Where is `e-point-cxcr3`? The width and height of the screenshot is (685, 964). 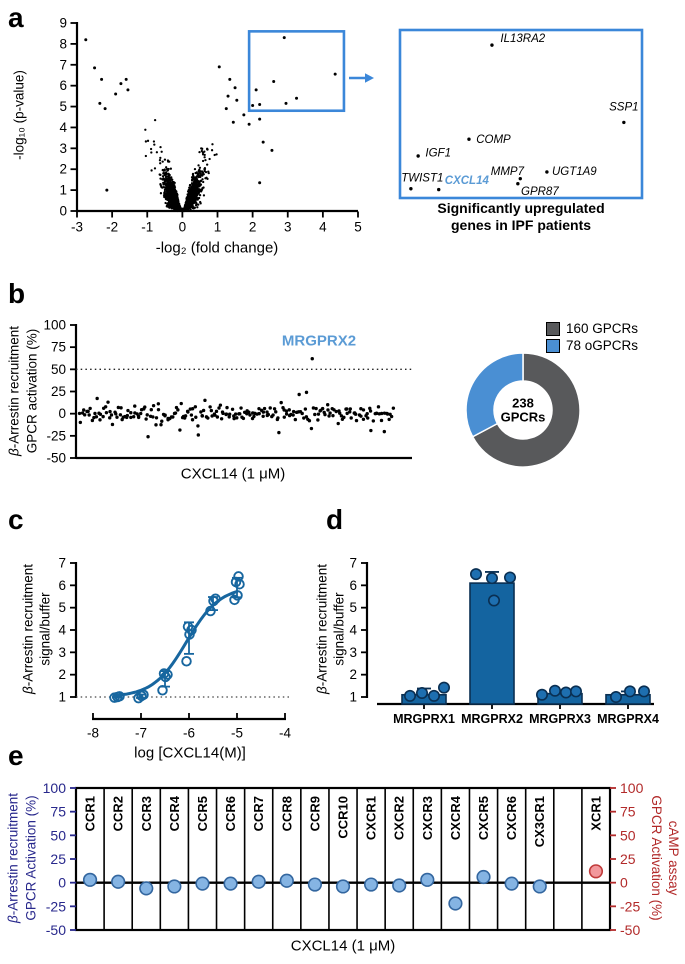 e-point-cxcr3 is located at coordinates (427, 879).